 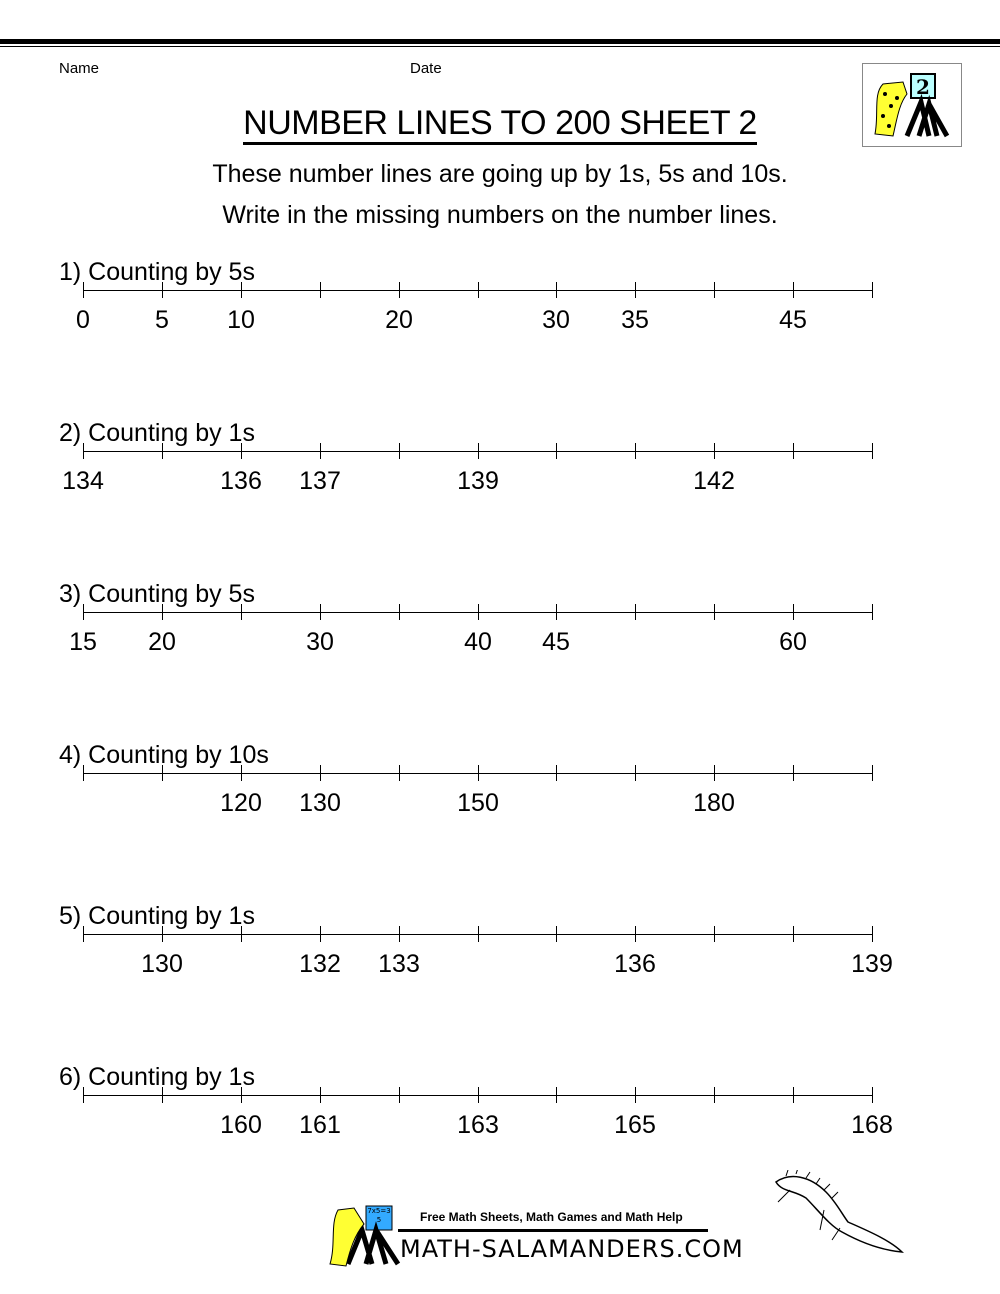 I want to click on problem-title: 2) Counting by 1s, so click(x=157, y=433).